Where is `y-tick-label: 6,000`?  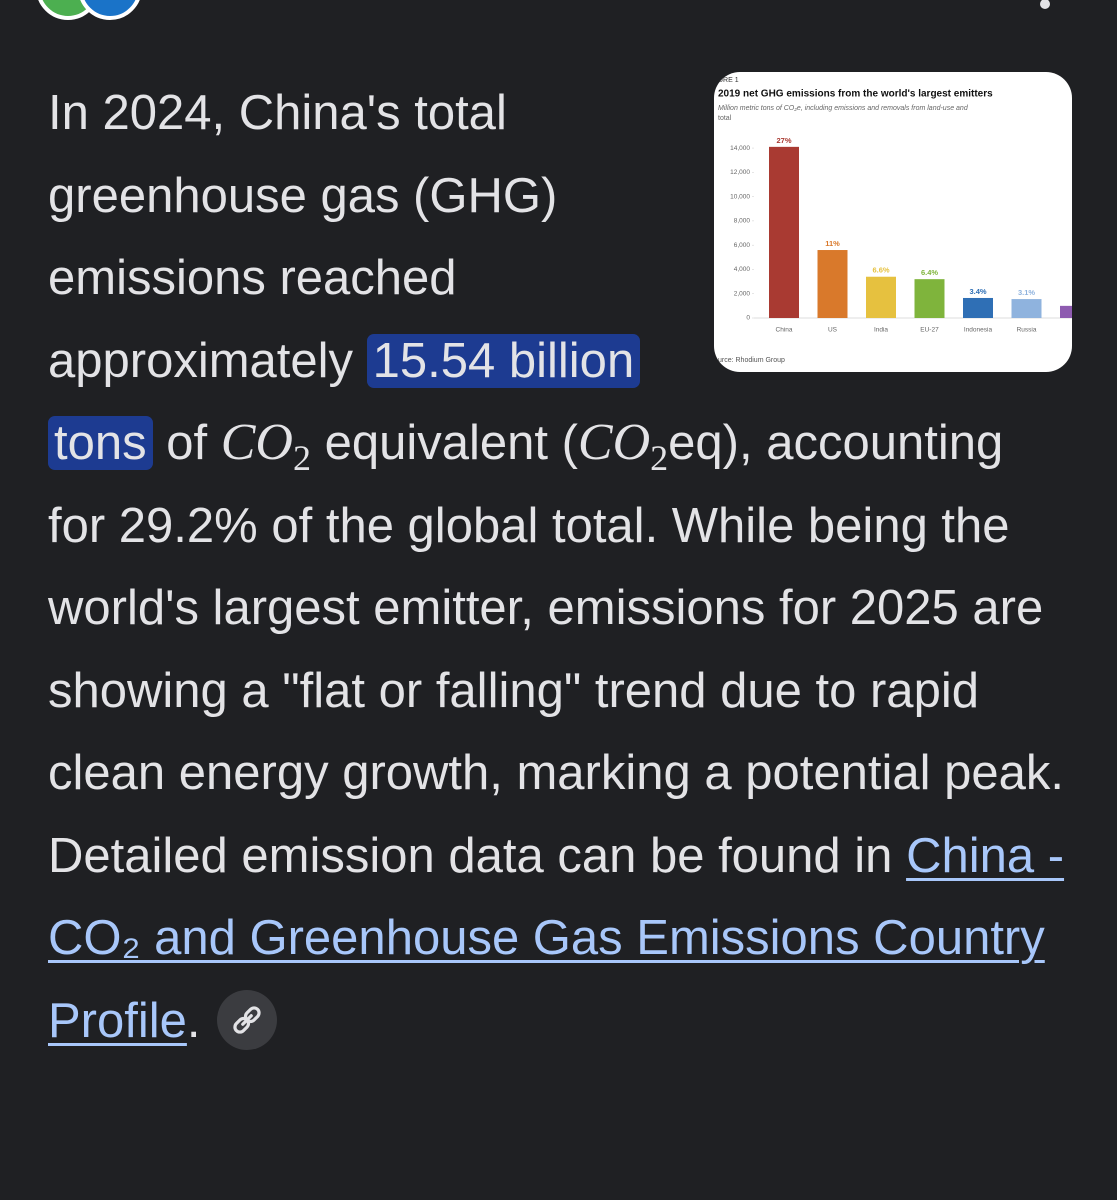 y-tick-label: 6,000 is located at coordinates (742, 245).